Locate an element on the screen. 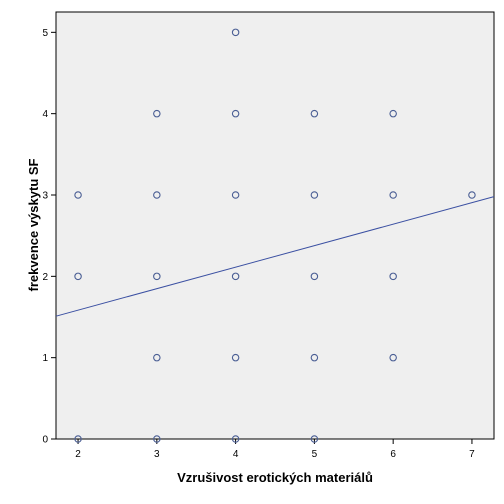  y-tick-label: 0 is located at coordinates (45, 440).